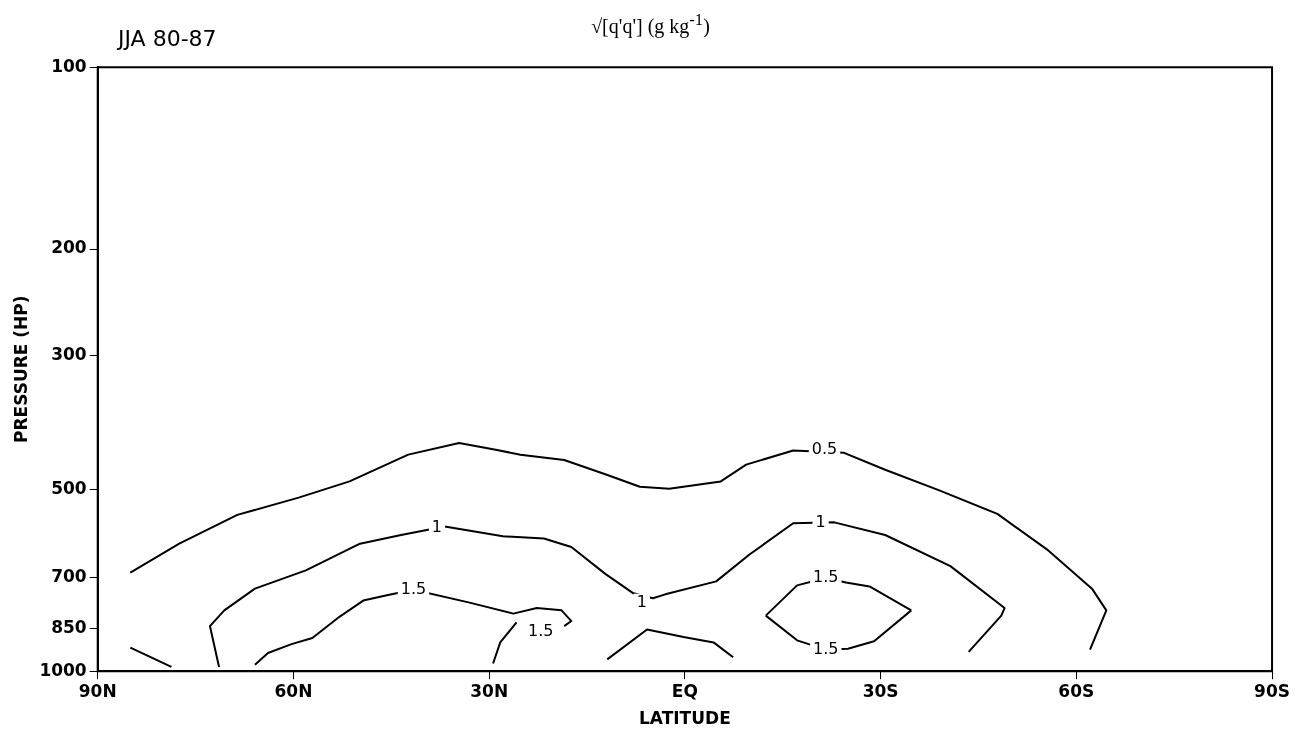  What do you see at coordinates (489, 690) in the screenshot?
I see `x-tick-label: 30N` at bounding box center [489, 690].